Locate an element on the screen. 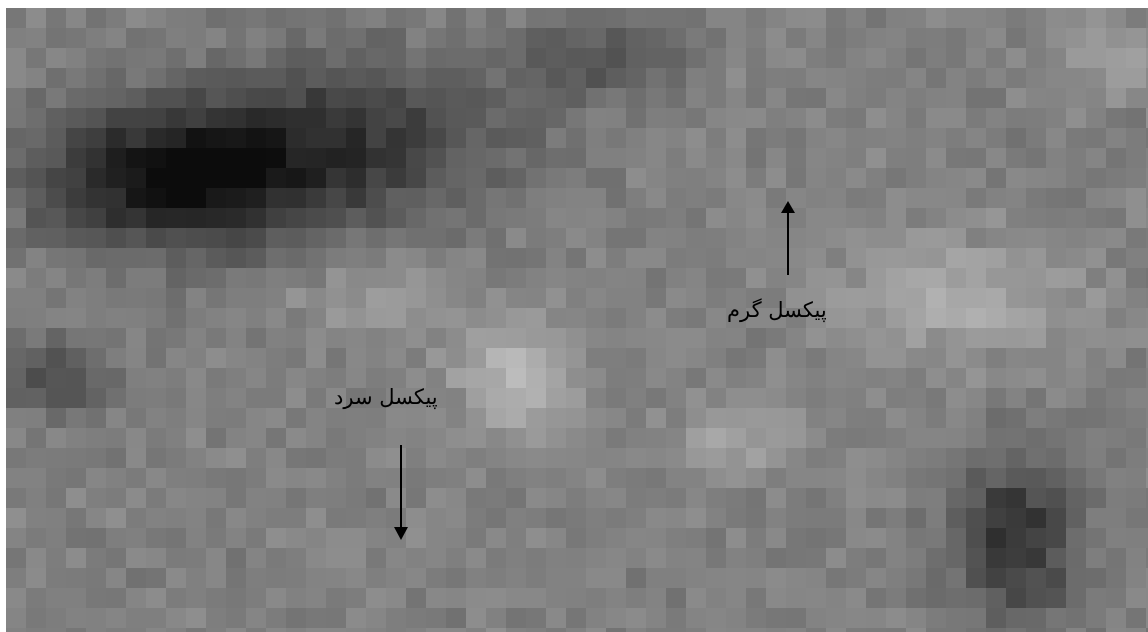 This screenshot has width=1148, height=632. cold-pixel-label: پیکسل سرد is located at coordinates (386, 397).